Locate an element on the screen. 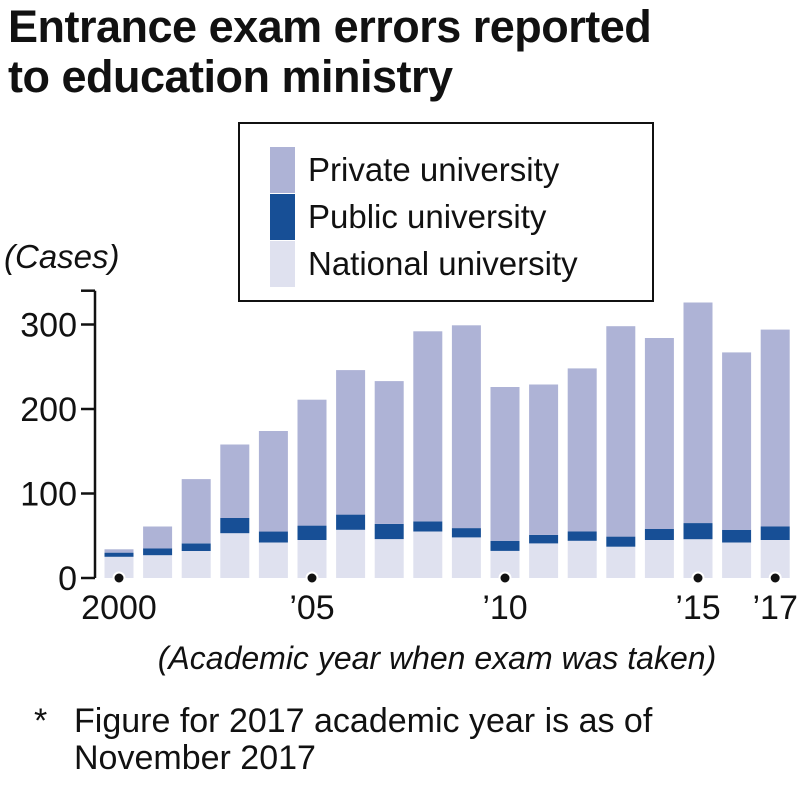 Image resolution: width=800 pixels, height=791 pixels. bar-segment-public-2000 is located at coordinates (119, 554).